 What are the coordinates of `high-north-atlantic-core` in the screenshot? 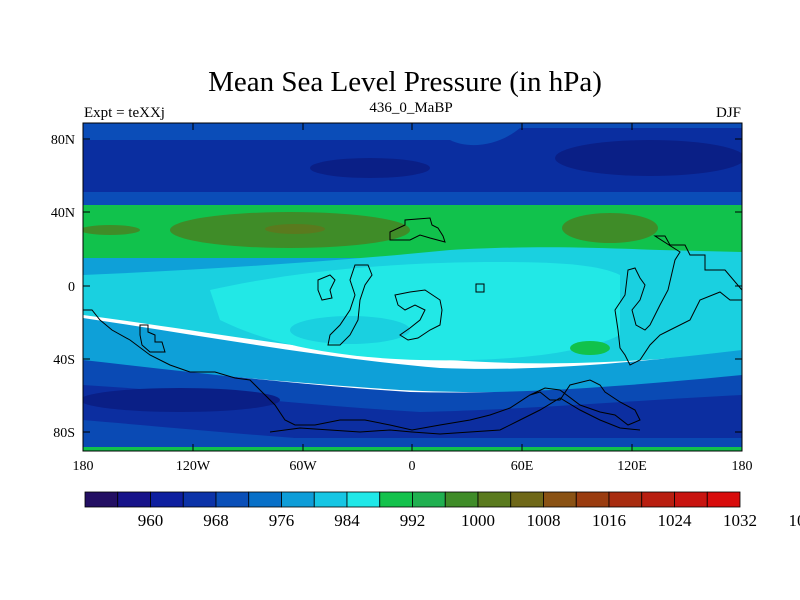 It's located at (295, 229).